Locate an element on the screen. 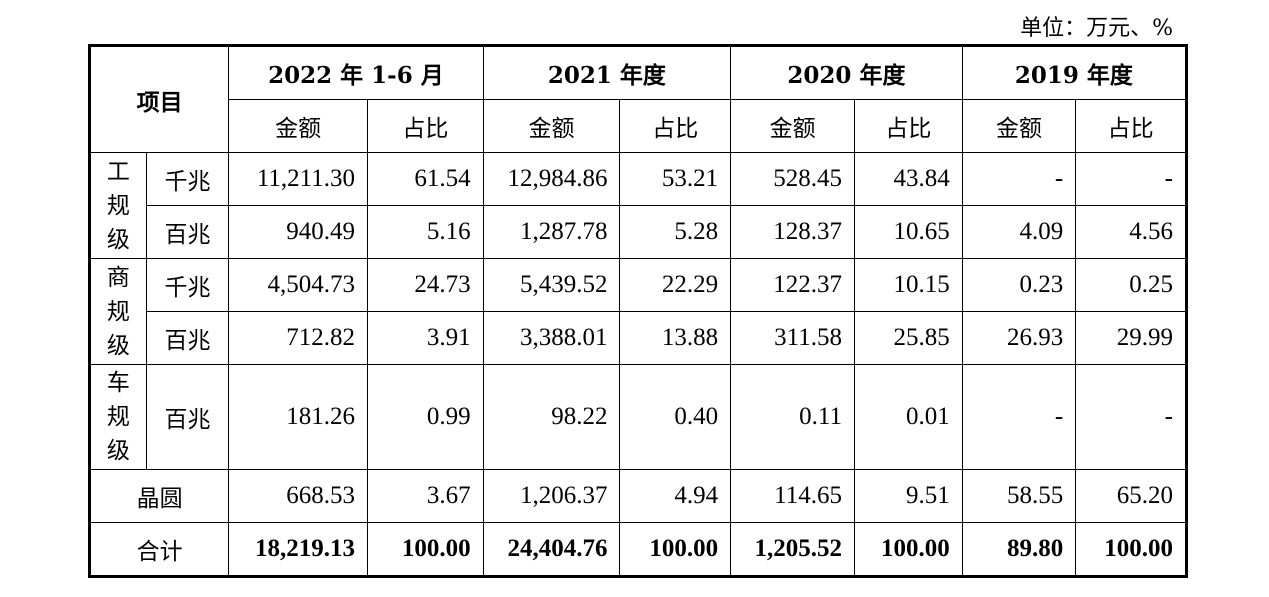  value-cell: 53.21 is located at coordinates (675, 179).